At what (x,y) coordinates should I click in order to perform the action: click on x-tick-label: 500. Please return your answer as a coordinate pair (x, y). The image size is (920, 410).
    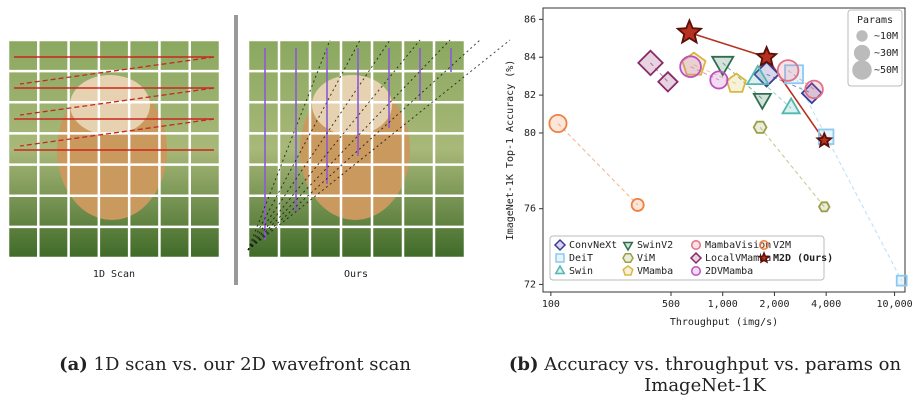
    Looking at the image, I should click on (671, 304).